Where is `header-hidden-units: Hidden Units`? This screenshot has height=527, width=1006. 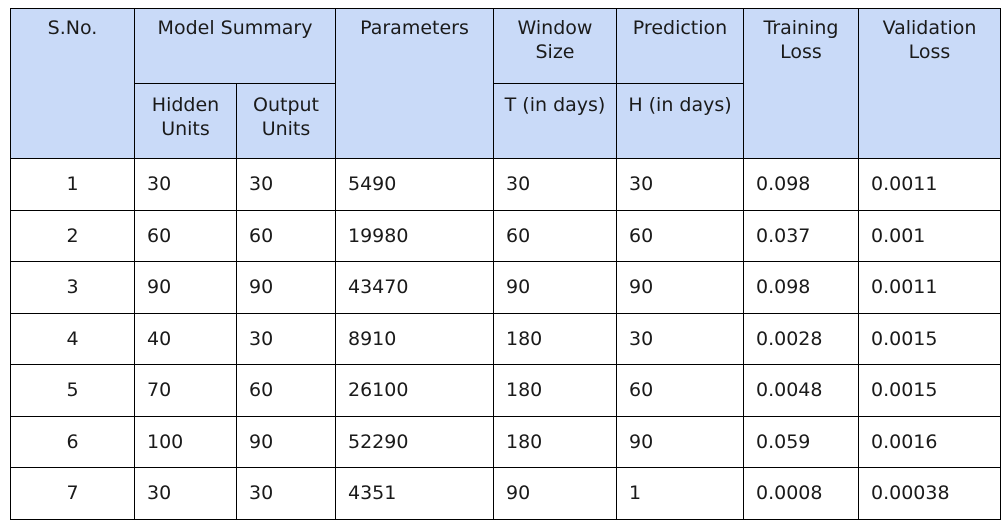
header-hidden-units: Hidden Units is located at coordinates (185, 121).